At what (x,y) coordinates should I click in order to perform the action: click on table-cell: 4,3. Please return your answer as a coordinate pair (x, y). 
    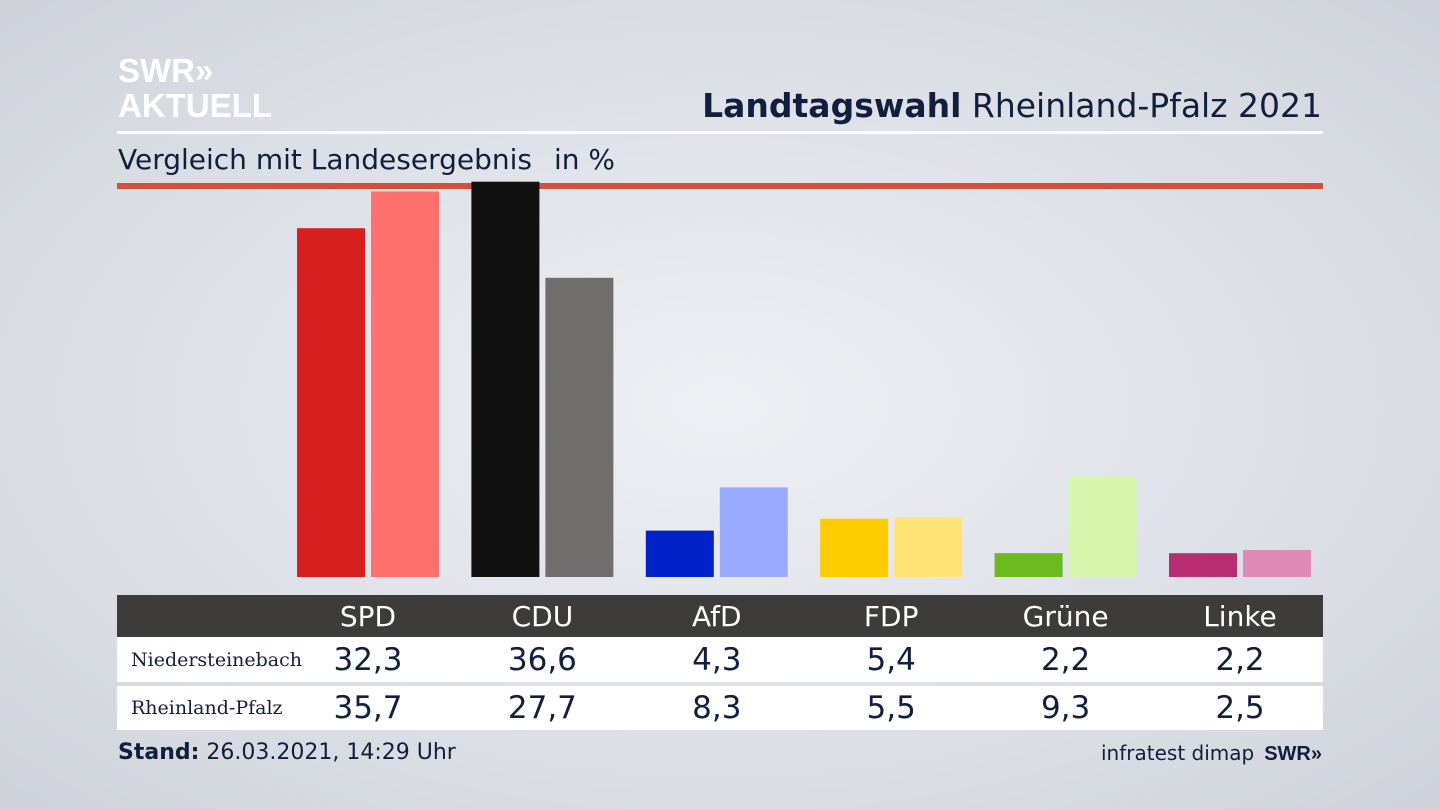
    Looking at the image, I should click on (717, 659).